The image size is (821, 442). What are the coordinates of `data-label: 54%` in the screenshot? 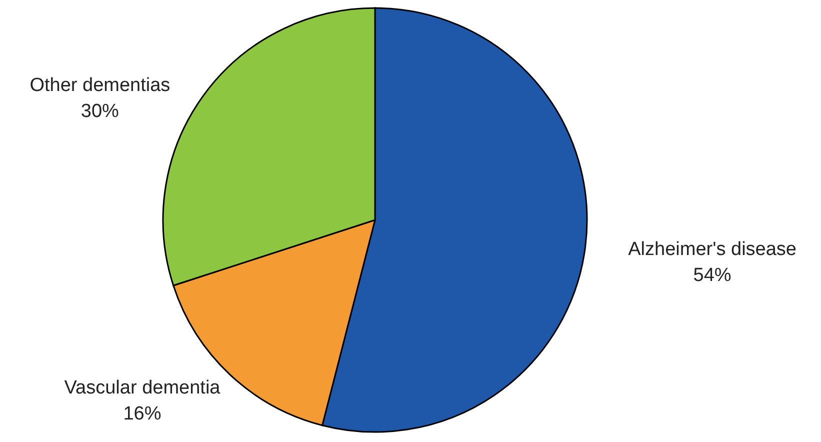 It's located at (712, 275).